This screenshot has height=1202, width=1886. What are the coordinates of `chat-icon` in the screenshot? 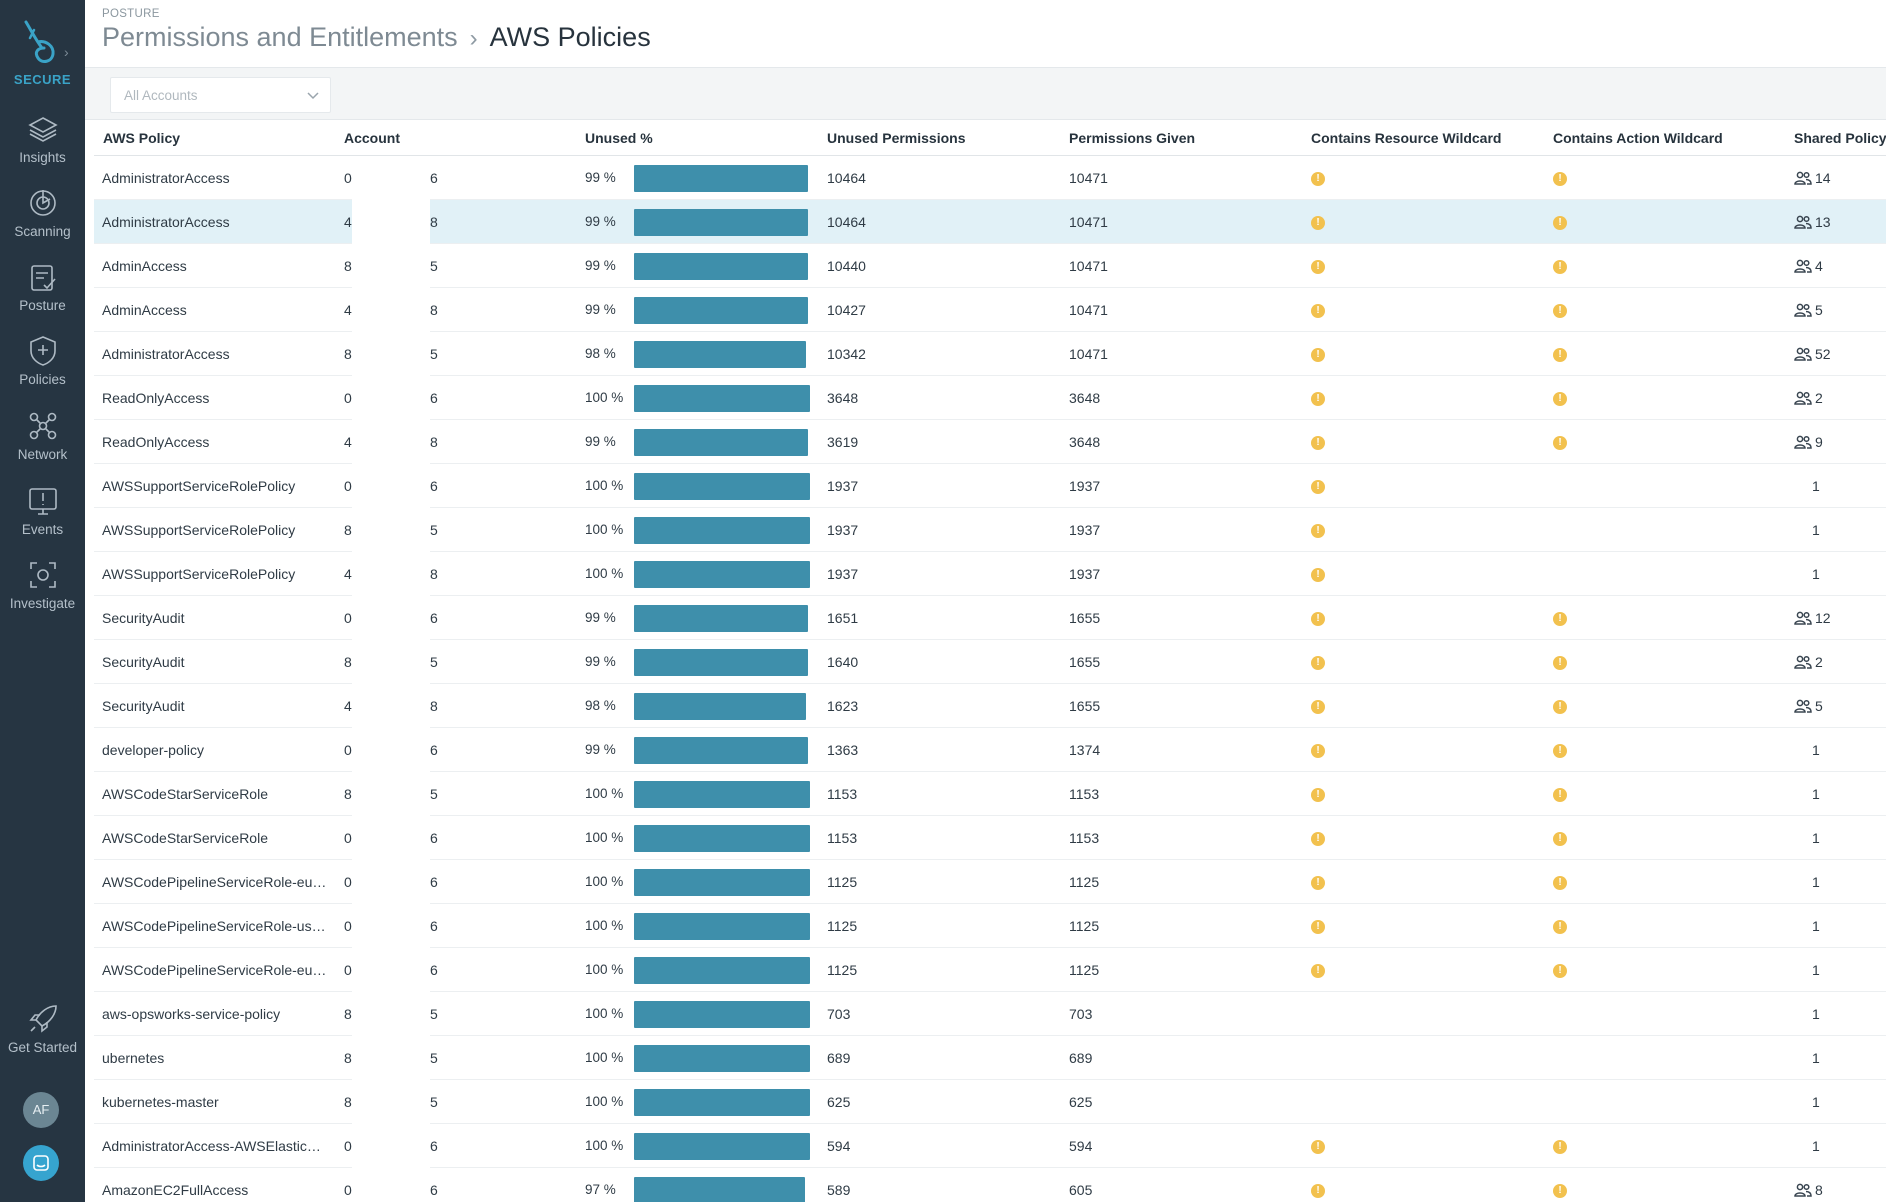 It's located at (41, 1163).